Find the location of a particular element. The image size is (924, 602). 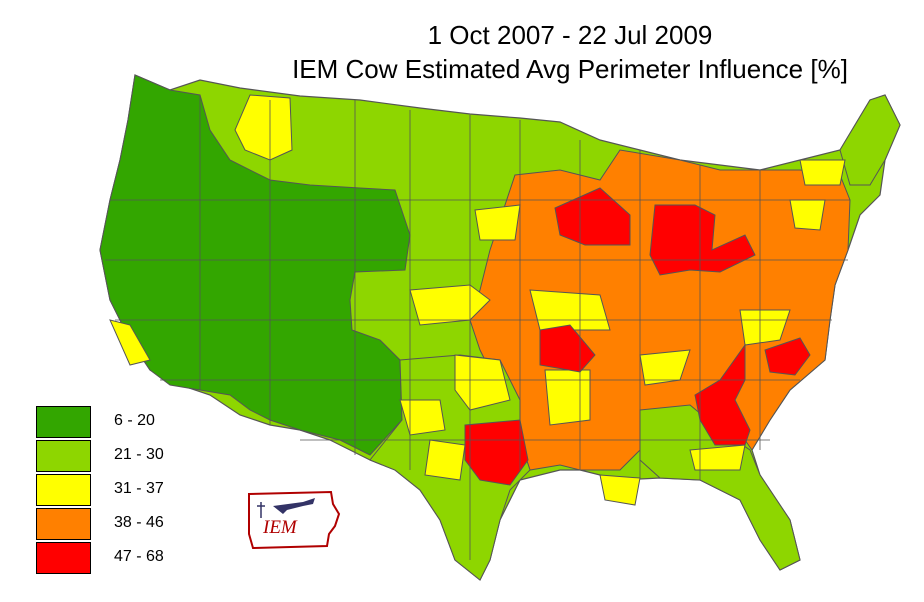

legend-label: 31 - 37 is located at coordinates (139, 488).